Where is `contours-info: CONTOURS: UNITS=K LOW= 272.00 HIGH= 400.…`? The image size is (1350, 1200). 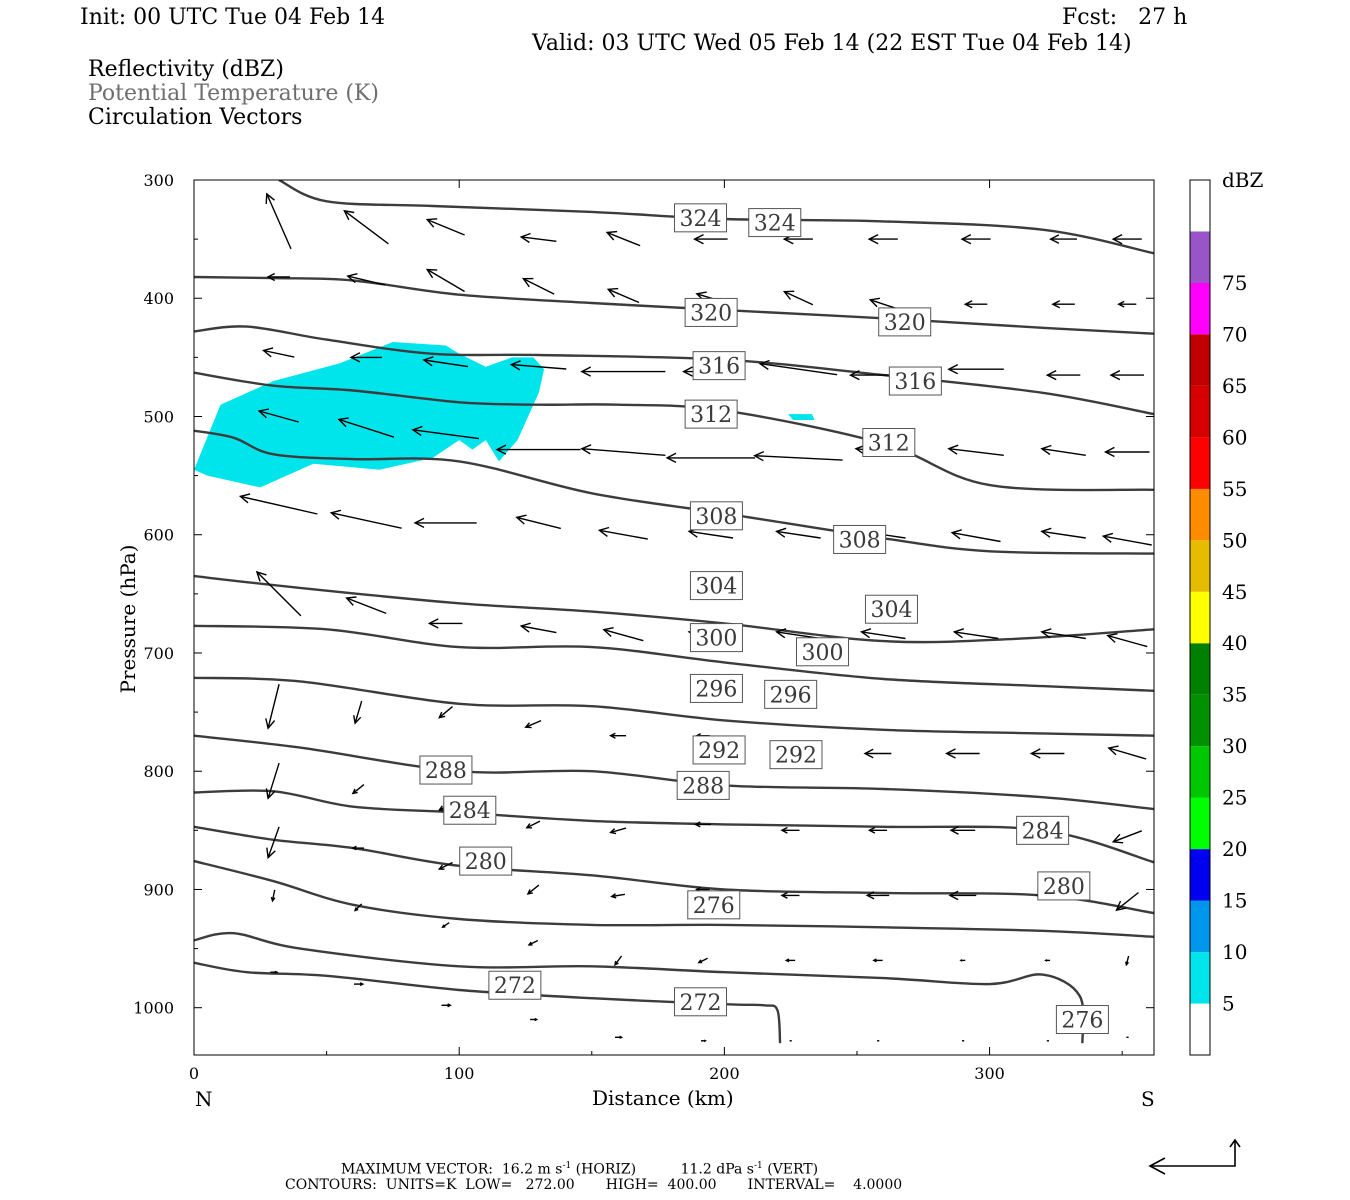
contours-info: CONTOURS: UNITS=K LOW= 272.00 HIGH= 400.… is located at coordinates (594, 1185).